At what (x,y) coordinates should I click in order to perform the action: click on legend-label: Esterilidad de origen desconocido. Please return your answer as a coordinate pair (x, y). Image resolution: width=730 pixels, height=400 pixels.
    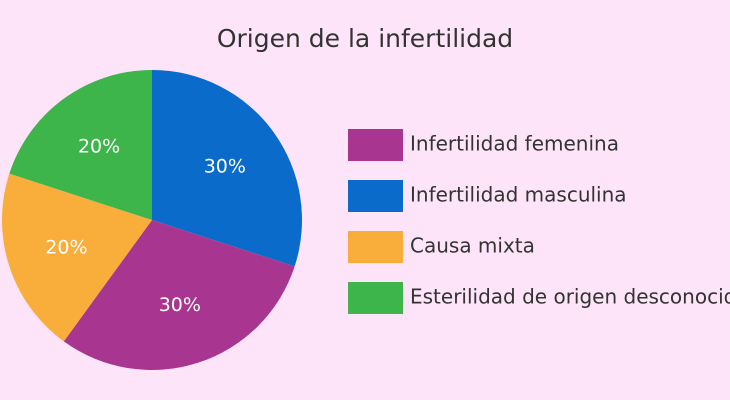
    Looking at the image, I should click on (570, 297).